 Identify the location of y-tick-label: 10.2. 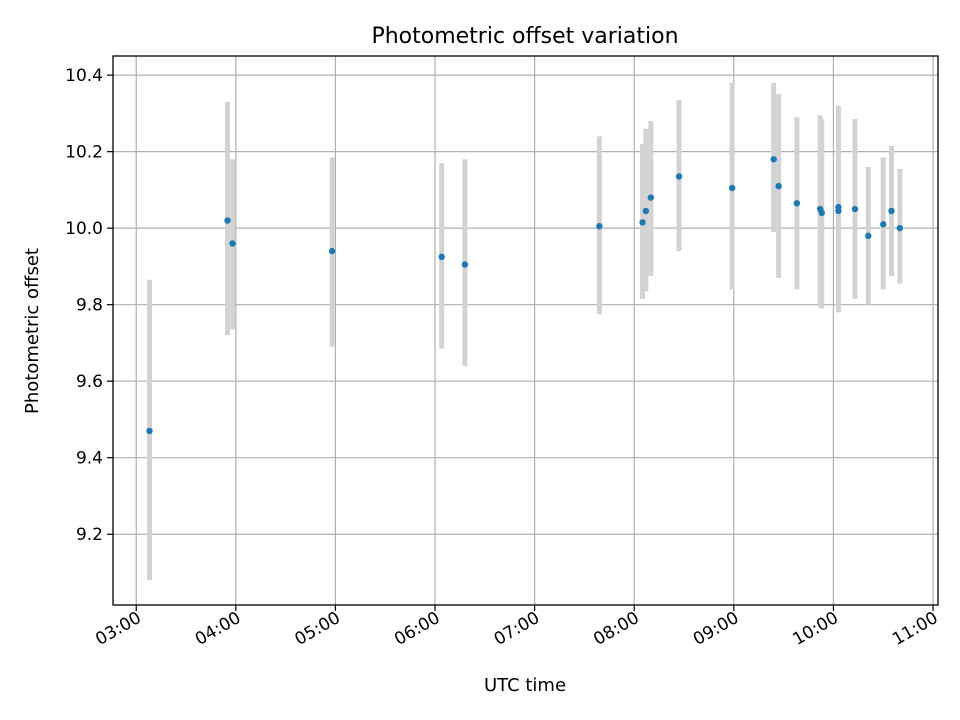
(84, 153).